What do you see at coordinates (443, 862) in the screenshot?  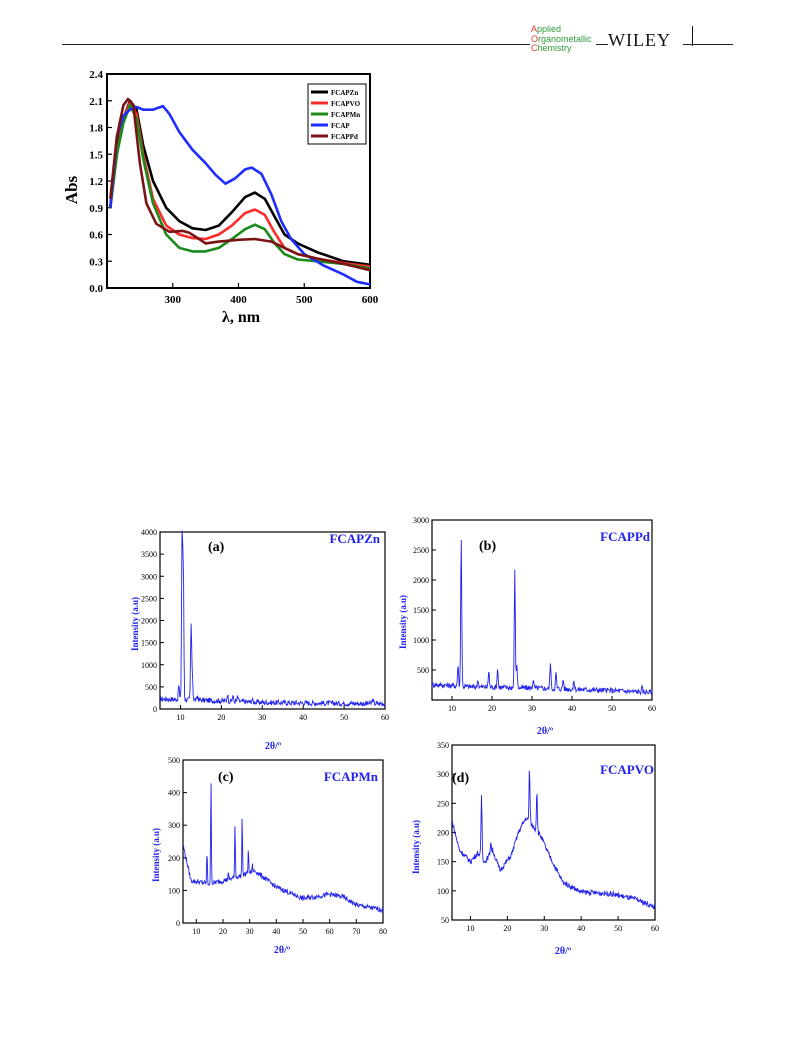 I see `y-tick-label: 150` at bounding box center [443, 862].